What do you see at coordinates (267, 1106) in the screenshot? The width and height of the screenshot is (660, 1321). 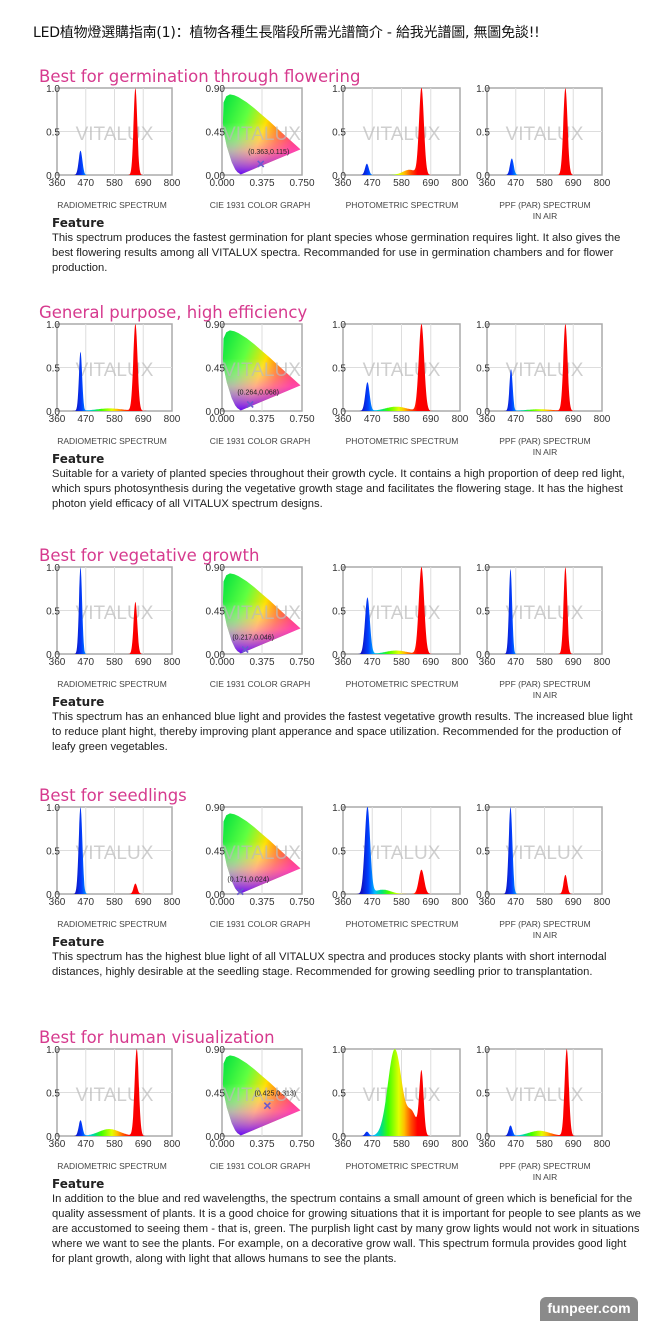 I see `cie-point-marker` at bounding box center [267, 1106].